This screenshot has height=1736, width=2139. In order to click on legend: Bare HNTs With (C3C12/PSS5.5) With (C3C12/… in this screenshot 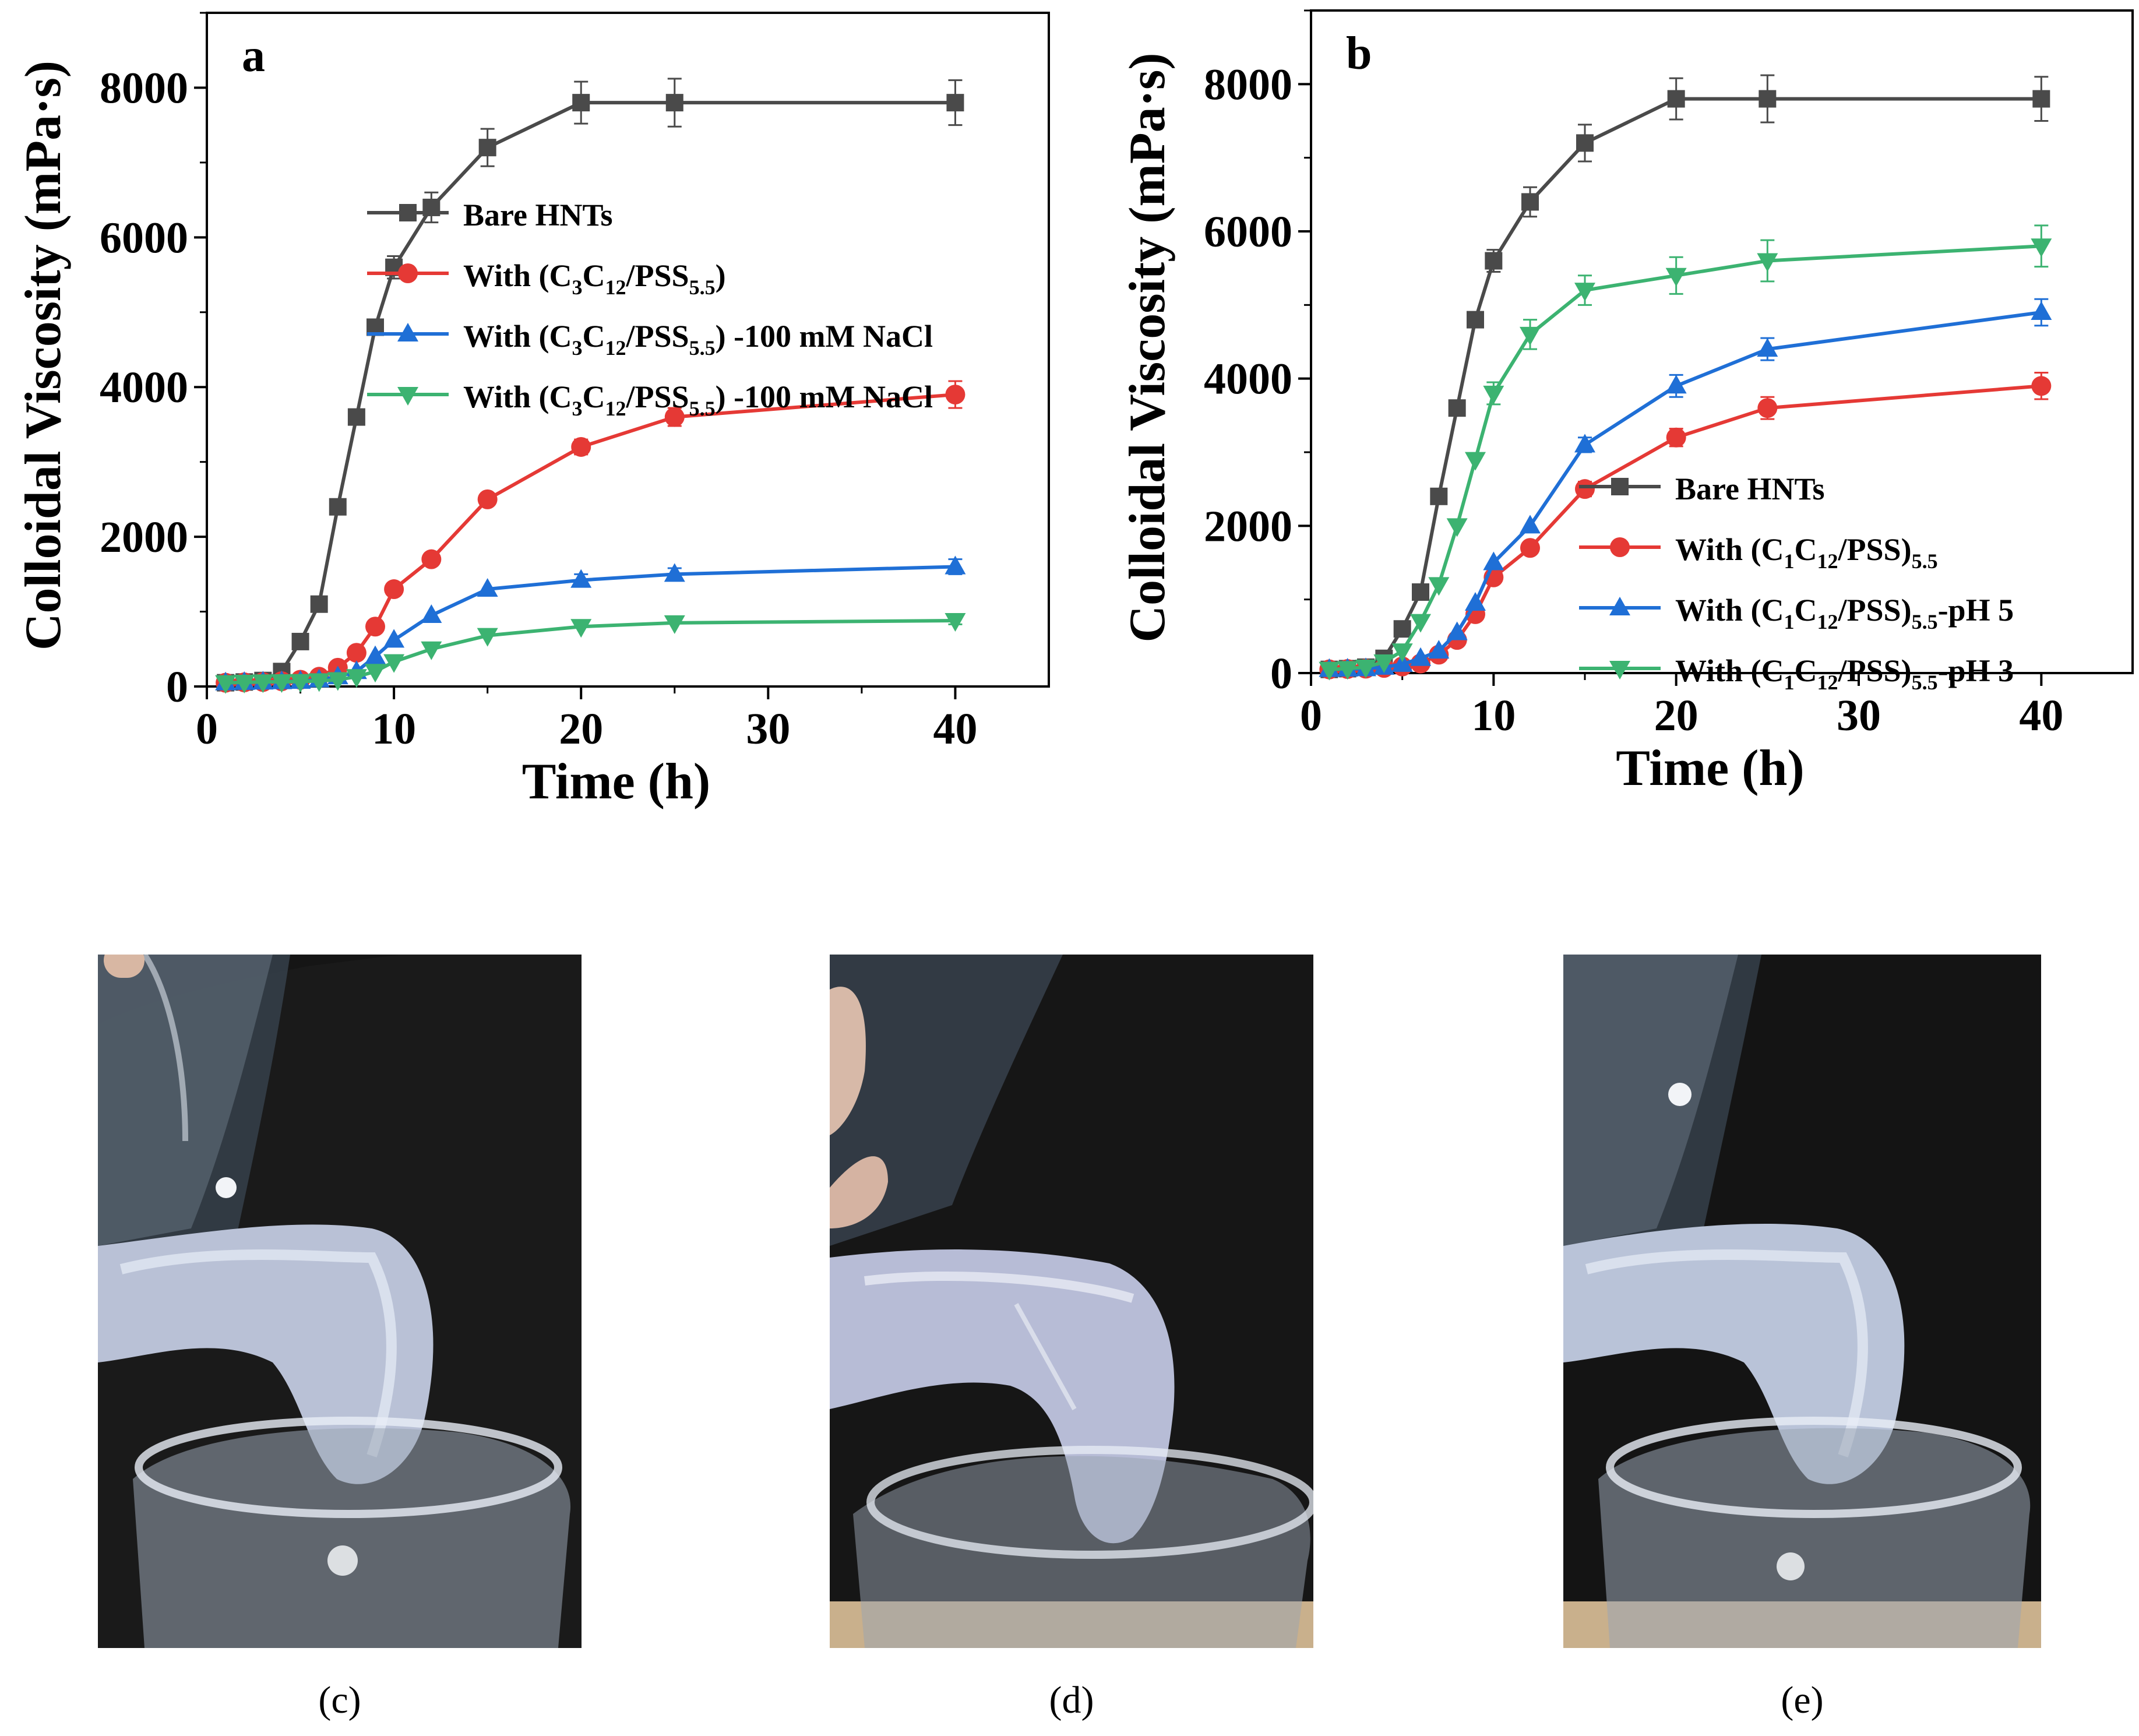, I will do `click(650, 309)`.